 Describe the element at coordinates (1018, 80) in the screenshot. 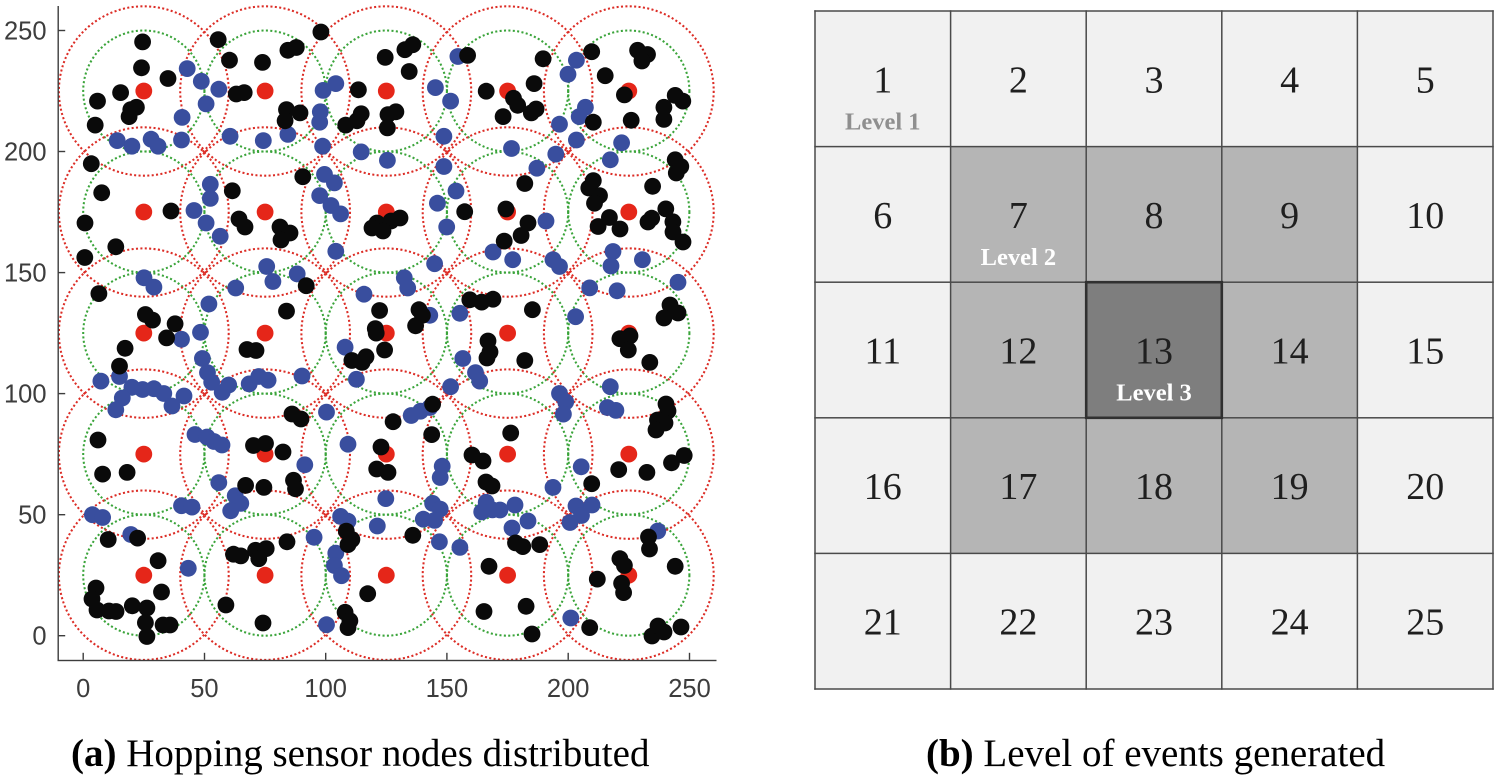

I see `svg-text: 2` at that location.